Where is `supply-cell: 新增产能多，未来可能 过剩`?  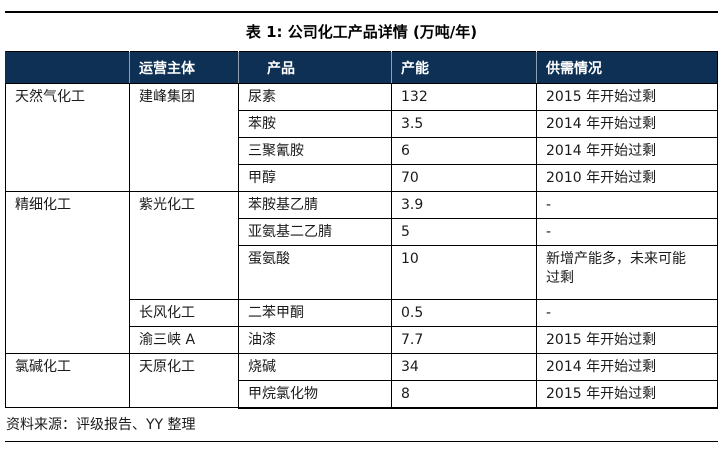
supply-cell: 新增产能多，未来可能 过剩 is located at coordinates (627, 272).